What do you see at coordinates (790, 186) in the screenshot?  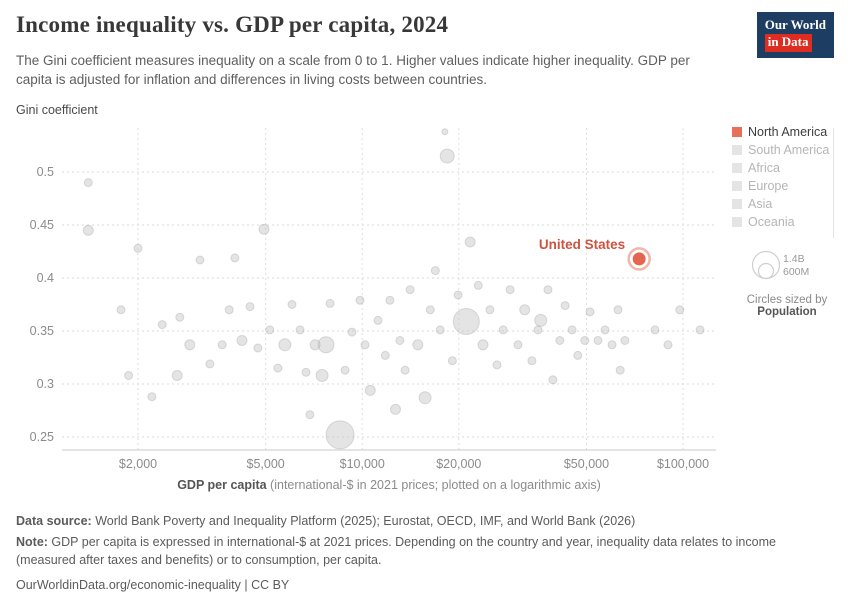 I see `legend-item-europe: Europe` at bounding box center [790, 186].